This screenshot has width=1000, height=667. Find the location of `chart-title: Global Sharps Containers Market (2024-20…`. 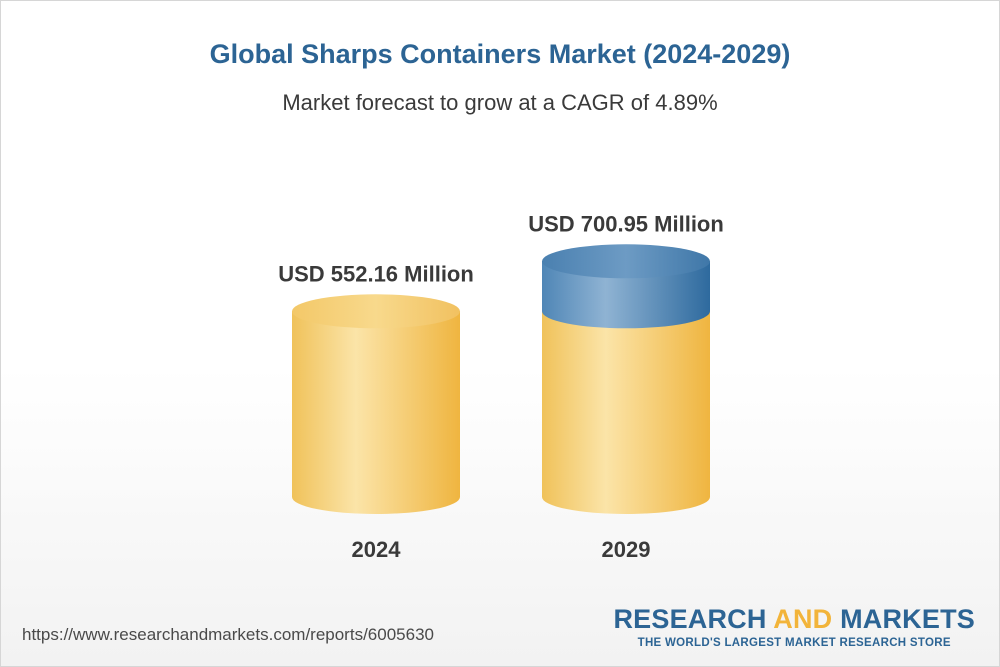

chart-title: Global Sharps Containers Market (2024-20… is located at coordinates (500, 54).